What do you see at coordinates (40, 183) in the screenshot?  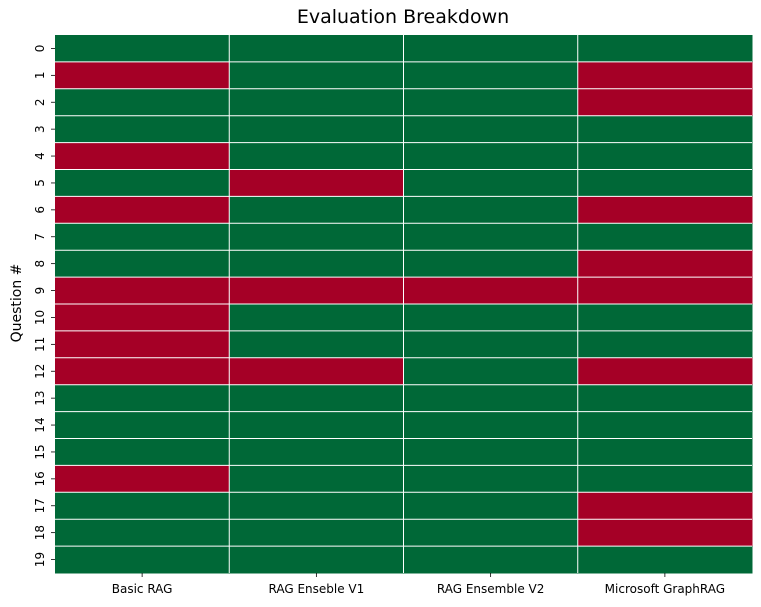 I see `y-tick-label: 5` at bounding box center [40, 183].